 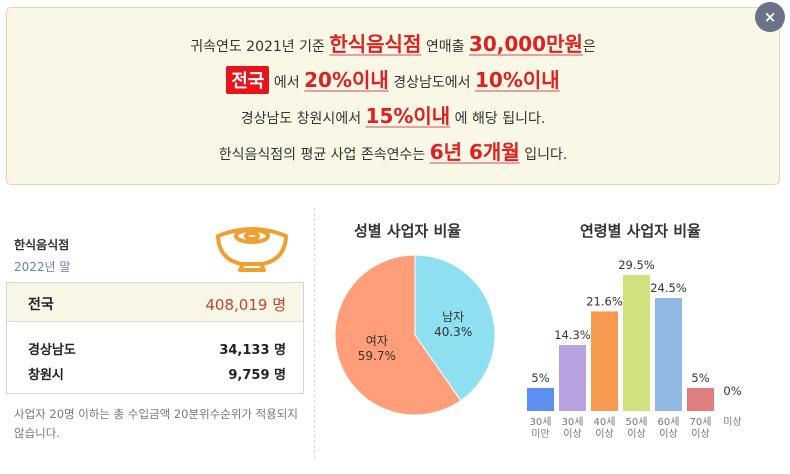 I want to click on pie-slice-male, so click(x=455, y=328).